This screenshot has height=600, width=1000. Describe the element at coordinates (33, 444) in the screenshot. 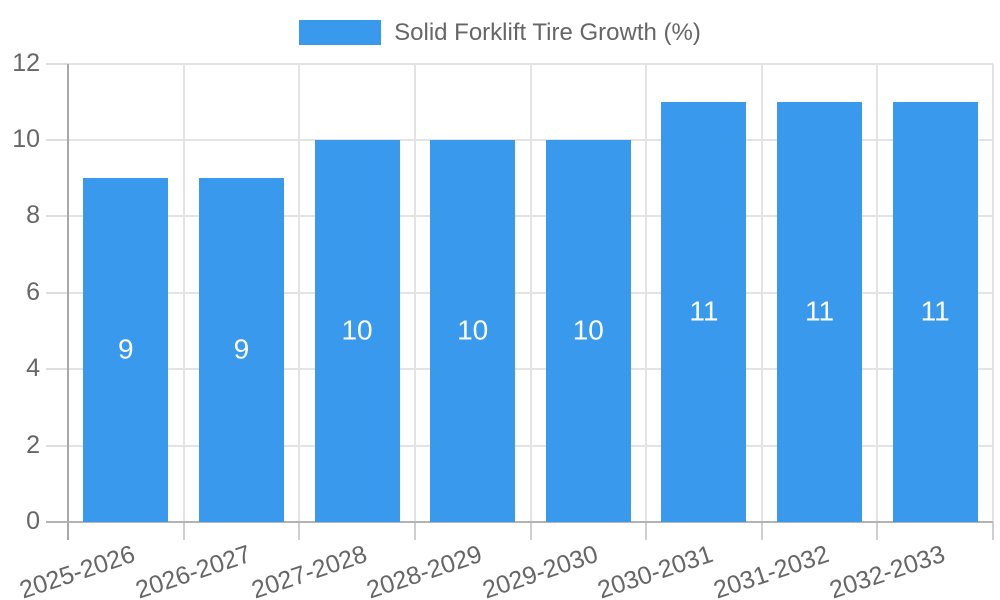

I see `y-tick-label: 2` at that location.